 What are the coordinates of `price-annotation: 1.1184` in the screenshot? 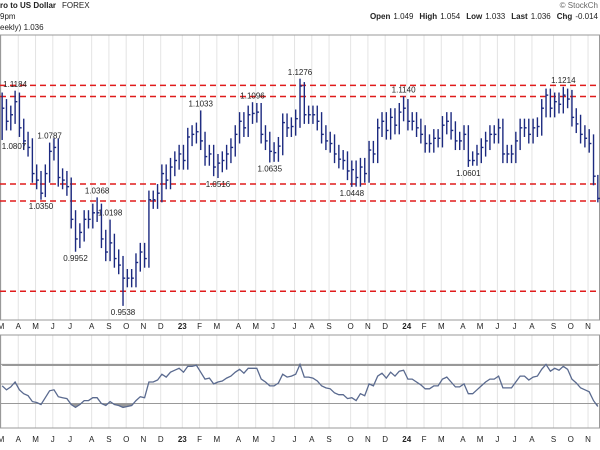 It's located at (15, 84).